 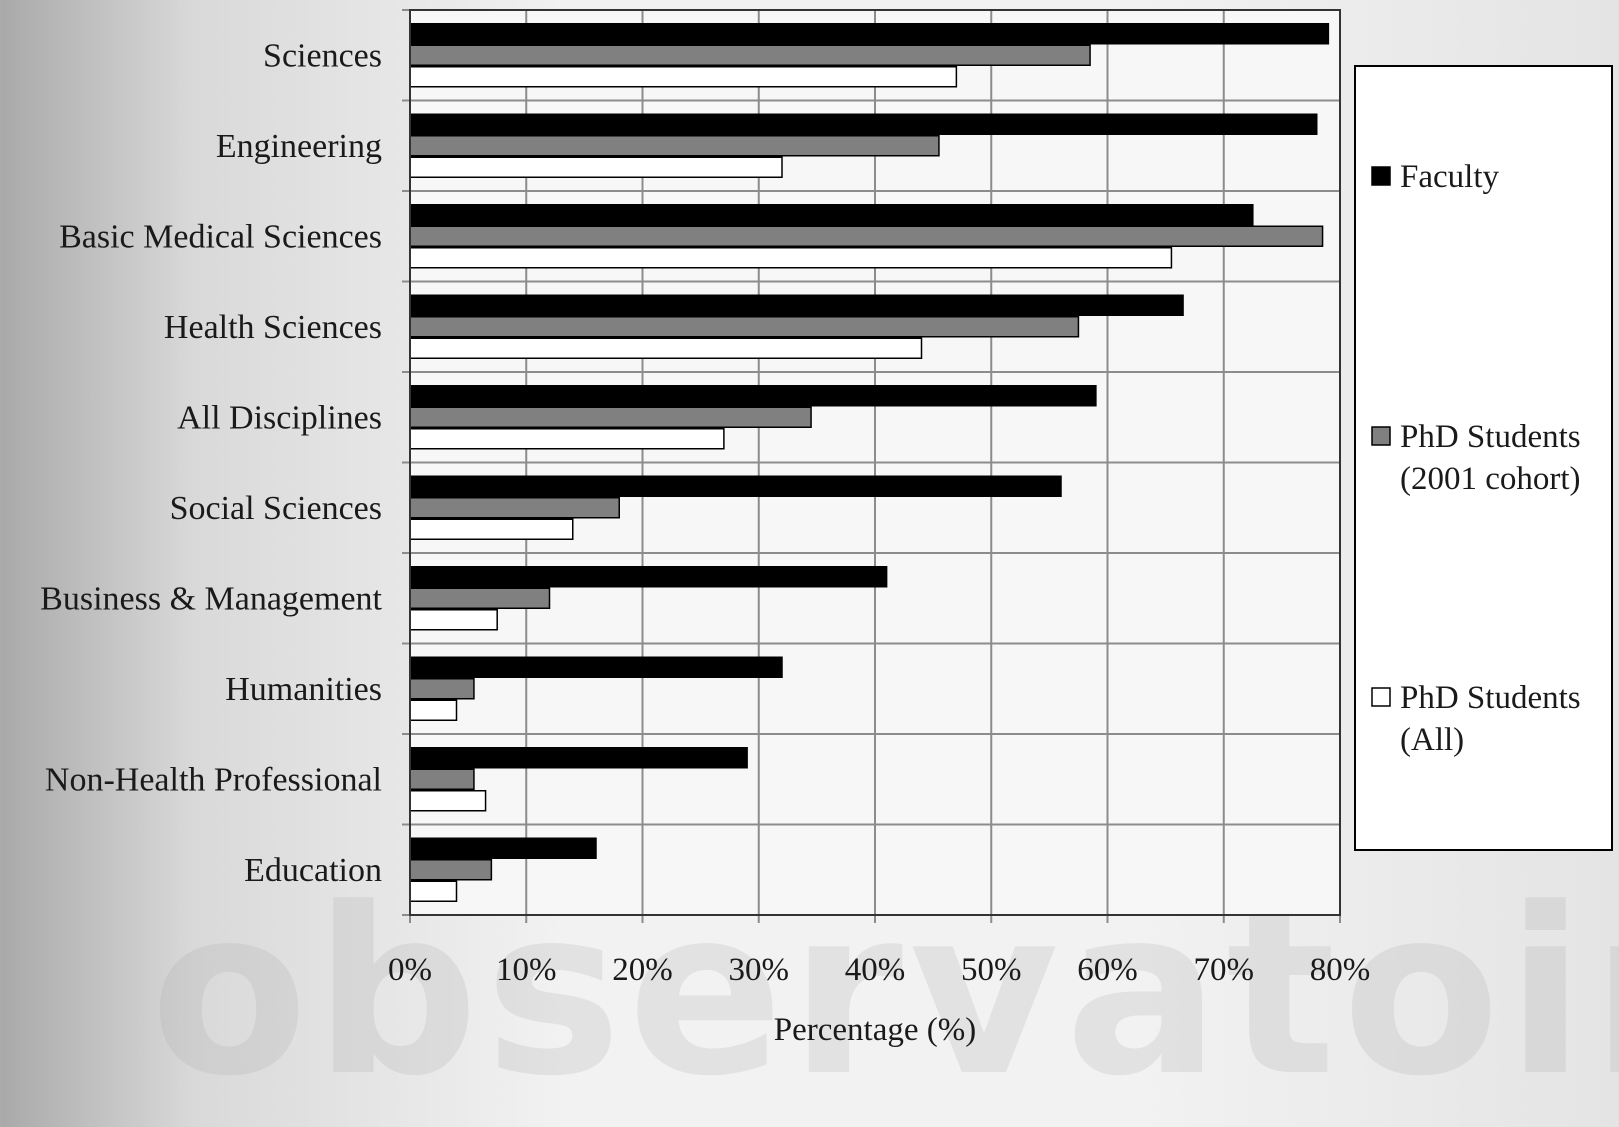 I want to click on y-category-label: Social Sciences, so click(x=276, y=508).